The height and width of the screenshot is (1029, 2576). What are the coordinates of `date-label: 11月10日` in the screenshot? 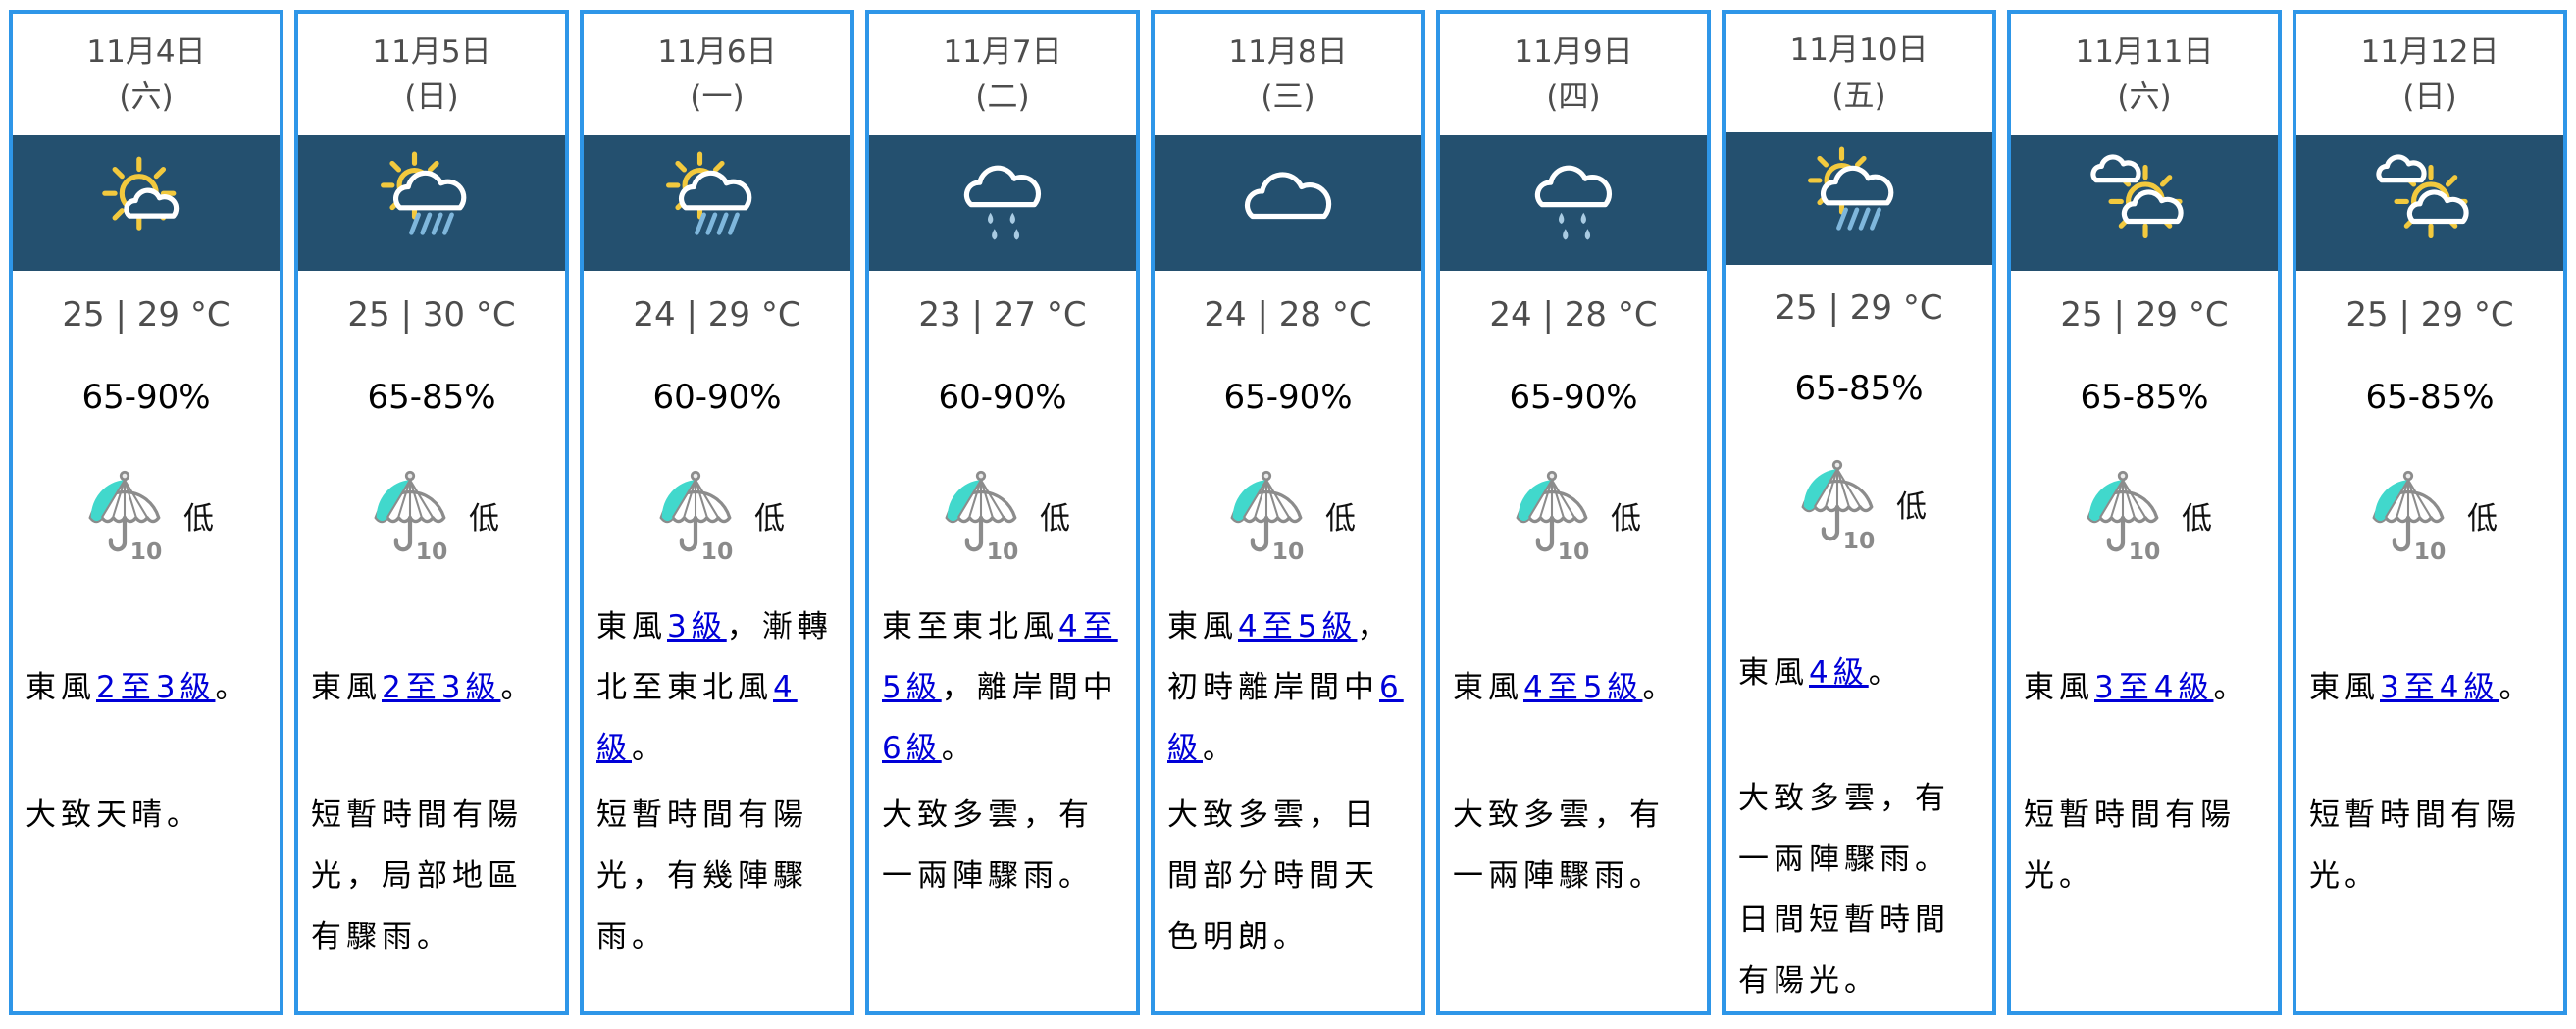 It's located at (1859, 50).